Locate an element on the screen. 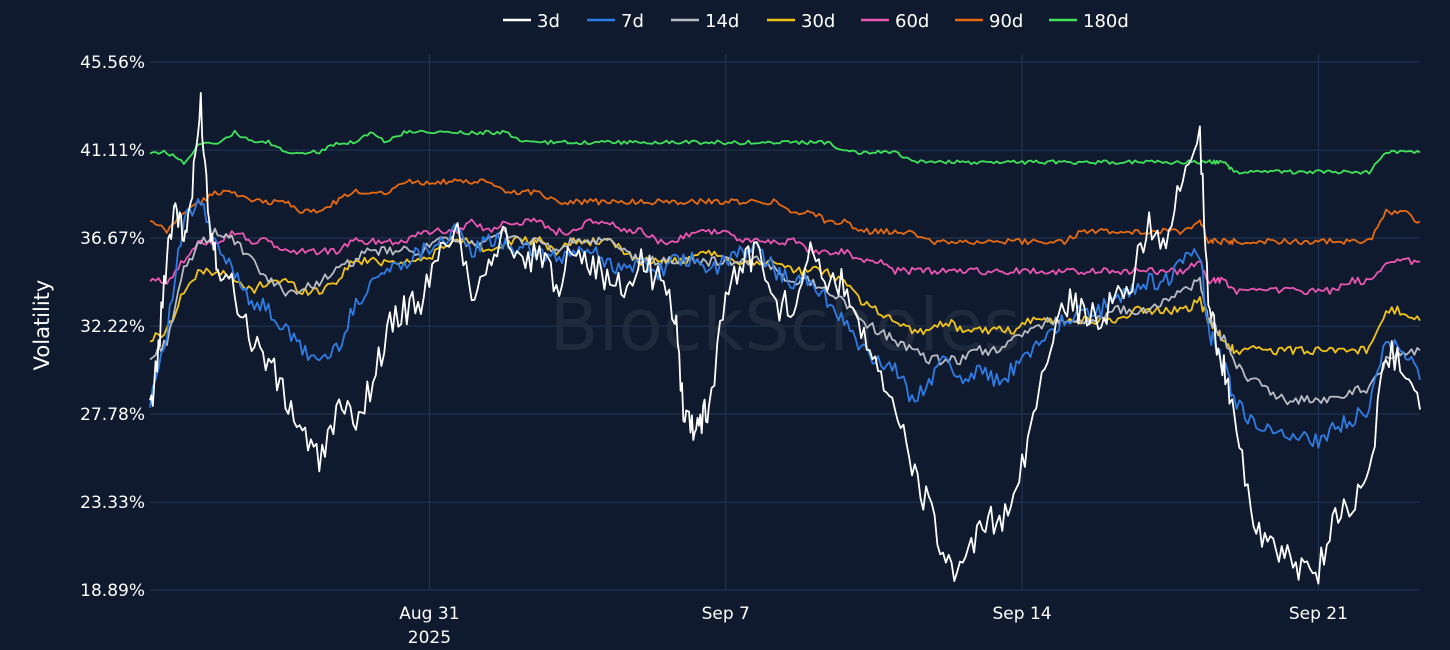  y-tick-label: 27.78% is located at coordinates (112, 415).